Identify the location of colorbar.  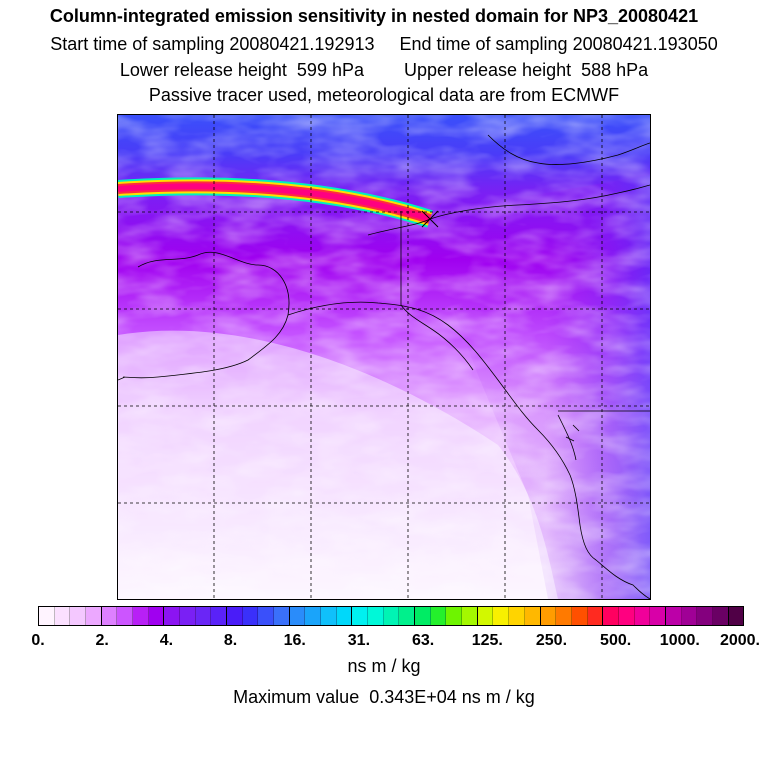
(391, 616).